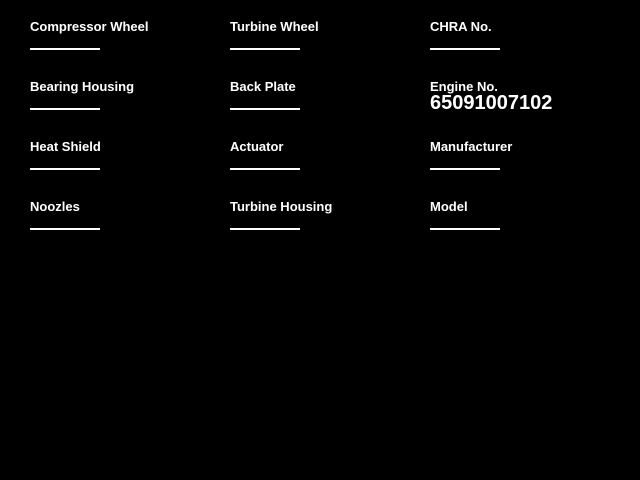  Describe the element at coordinates (130, 105) in the screenshot. I see `field-bearing-housing: Bearing Housing` at that location.